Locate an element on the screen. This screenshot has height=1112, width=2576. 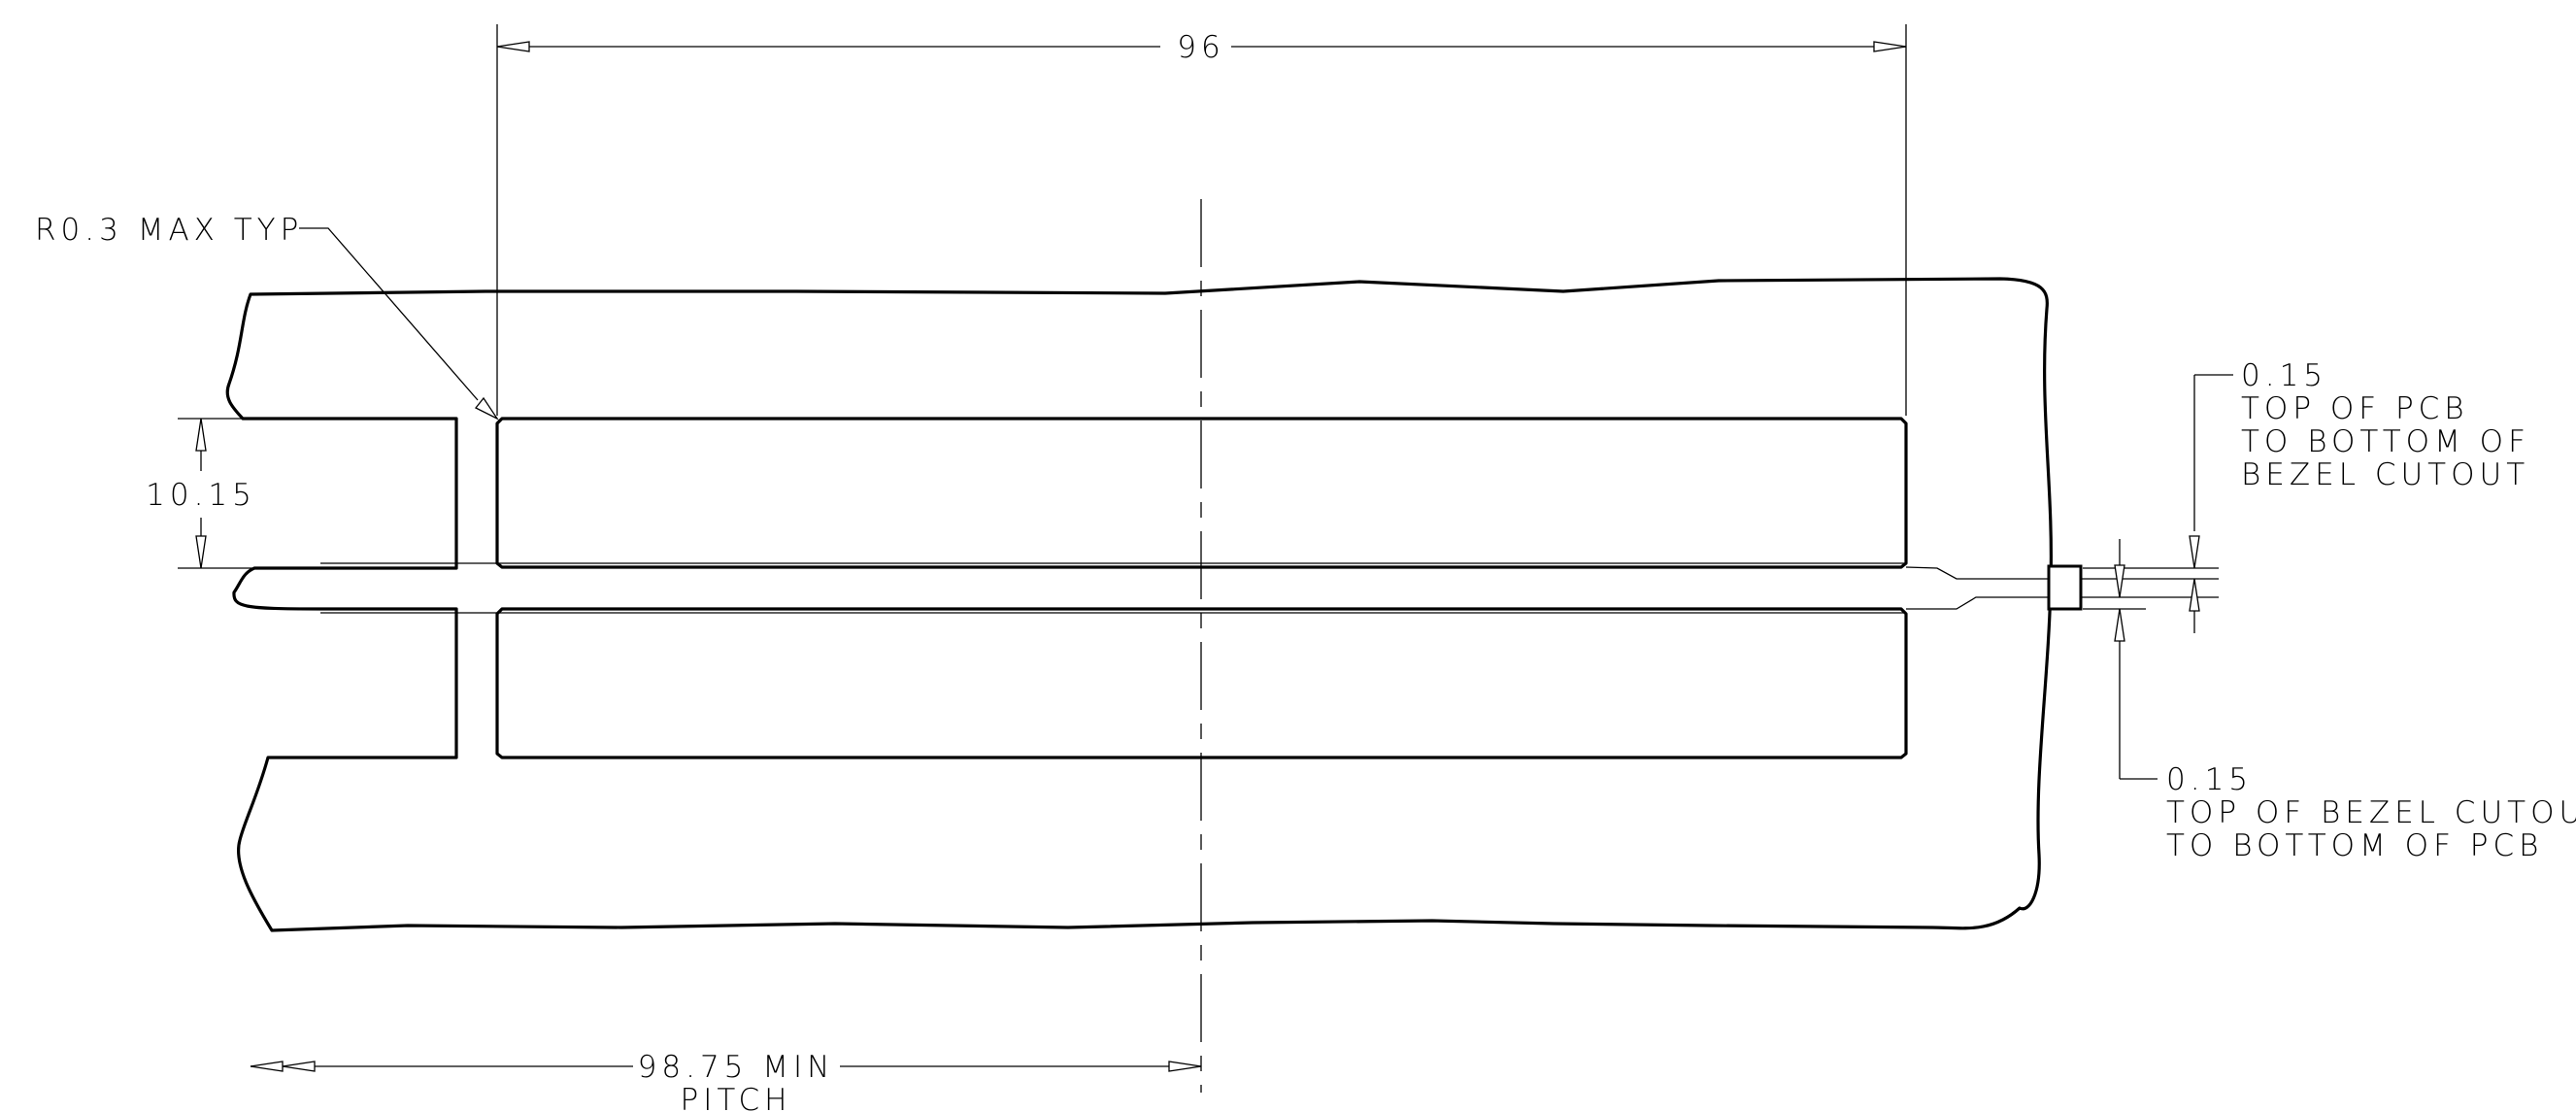
dim-bottom-offset-line1: 0.15 is located at coordinates (2210, 779).